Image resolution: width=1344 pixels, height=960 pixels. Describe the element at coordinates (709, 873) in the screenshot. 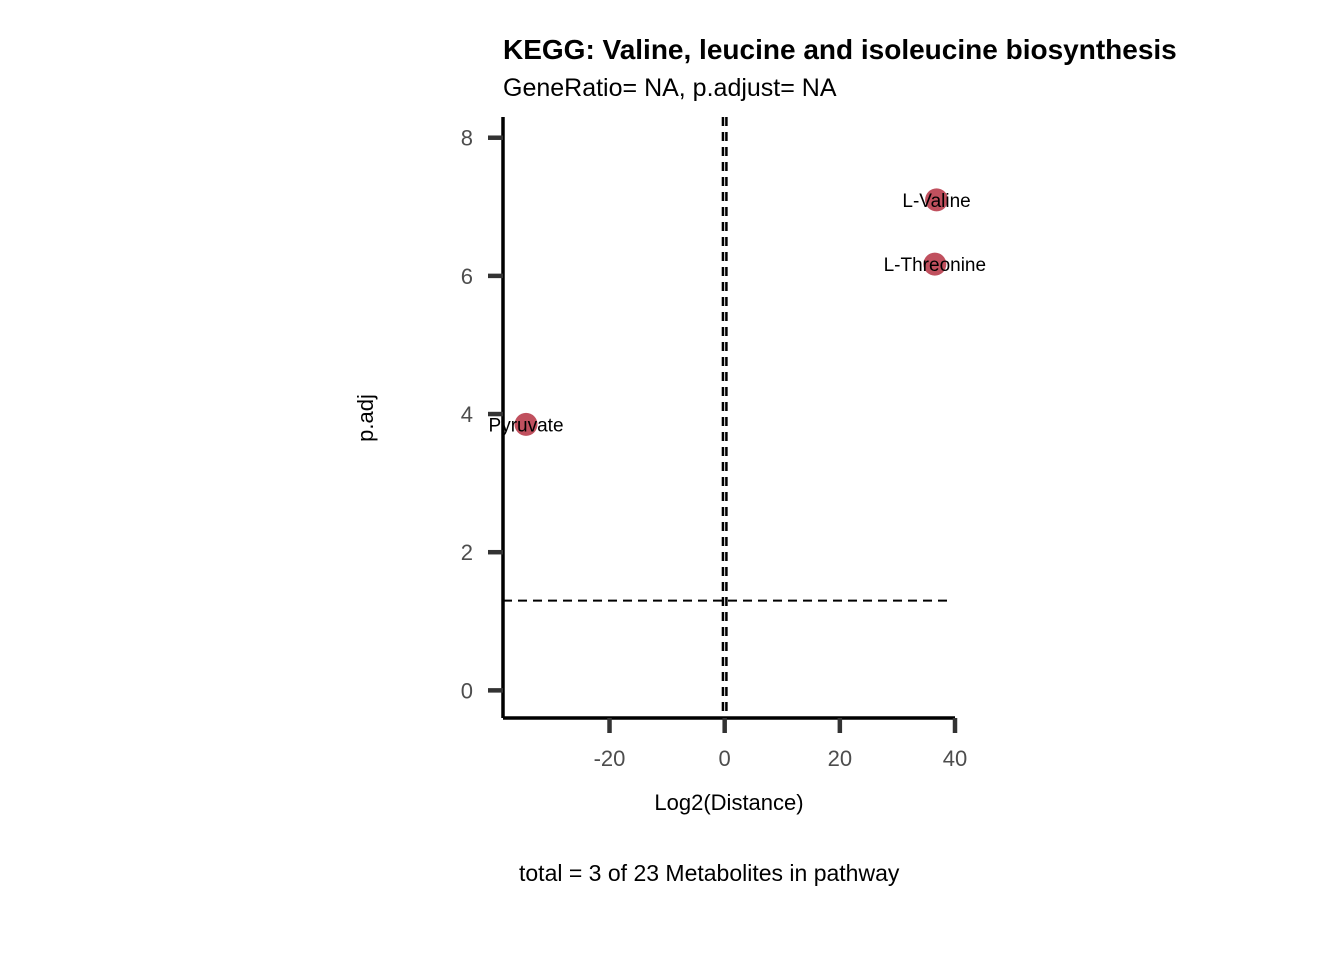

I see `chart-caption: total = 3 of 23 Metabolites in pathway` at that location.